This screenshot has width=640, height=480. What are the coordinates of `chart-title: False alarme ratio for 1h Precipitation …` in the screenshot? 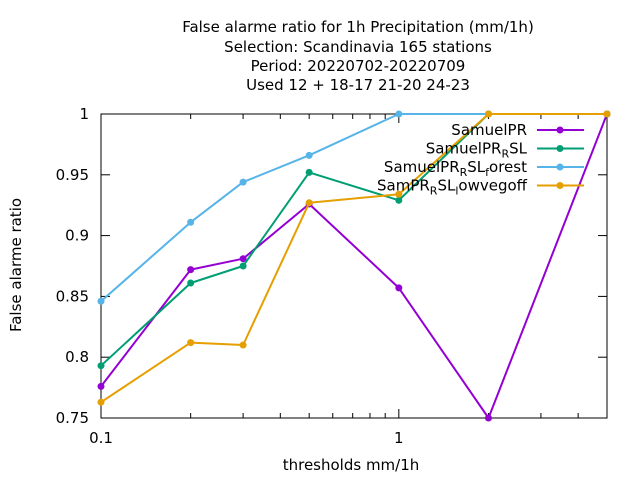 It's located at (358, 56).